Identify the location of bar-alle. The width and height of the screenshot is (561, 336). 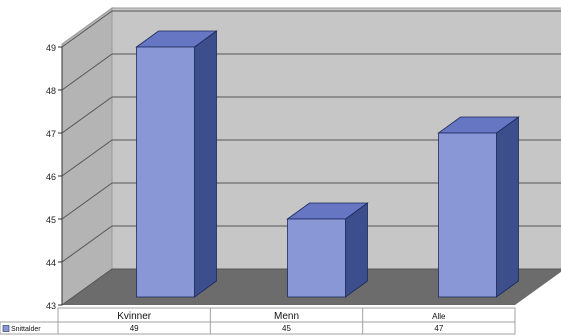
(478, 207).